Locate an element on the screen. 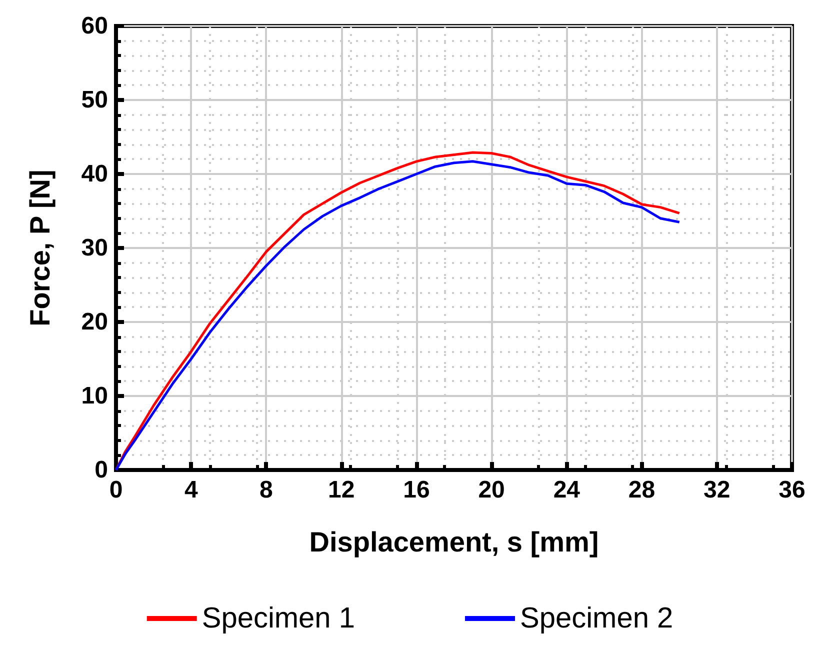  x-axis-title: Displacement, s [mm] is located at coordinates (454, 542).